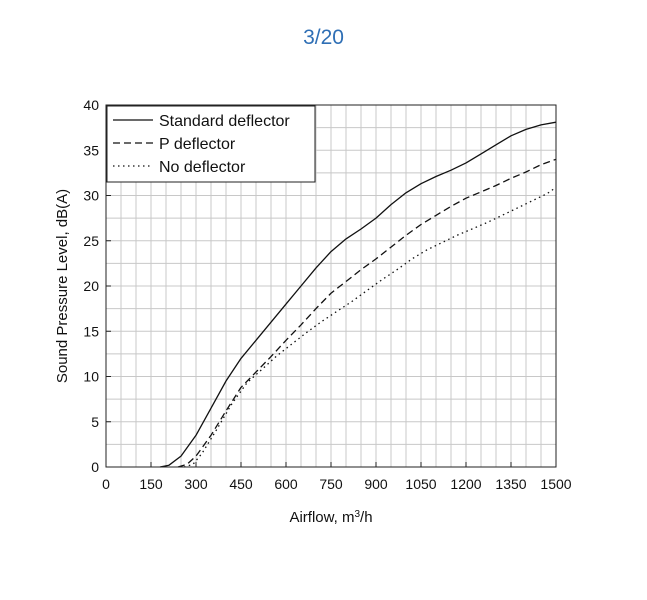 This screenshot has width=647, height=600. I want to click on x-tick-label: 750, so click(331, 484).